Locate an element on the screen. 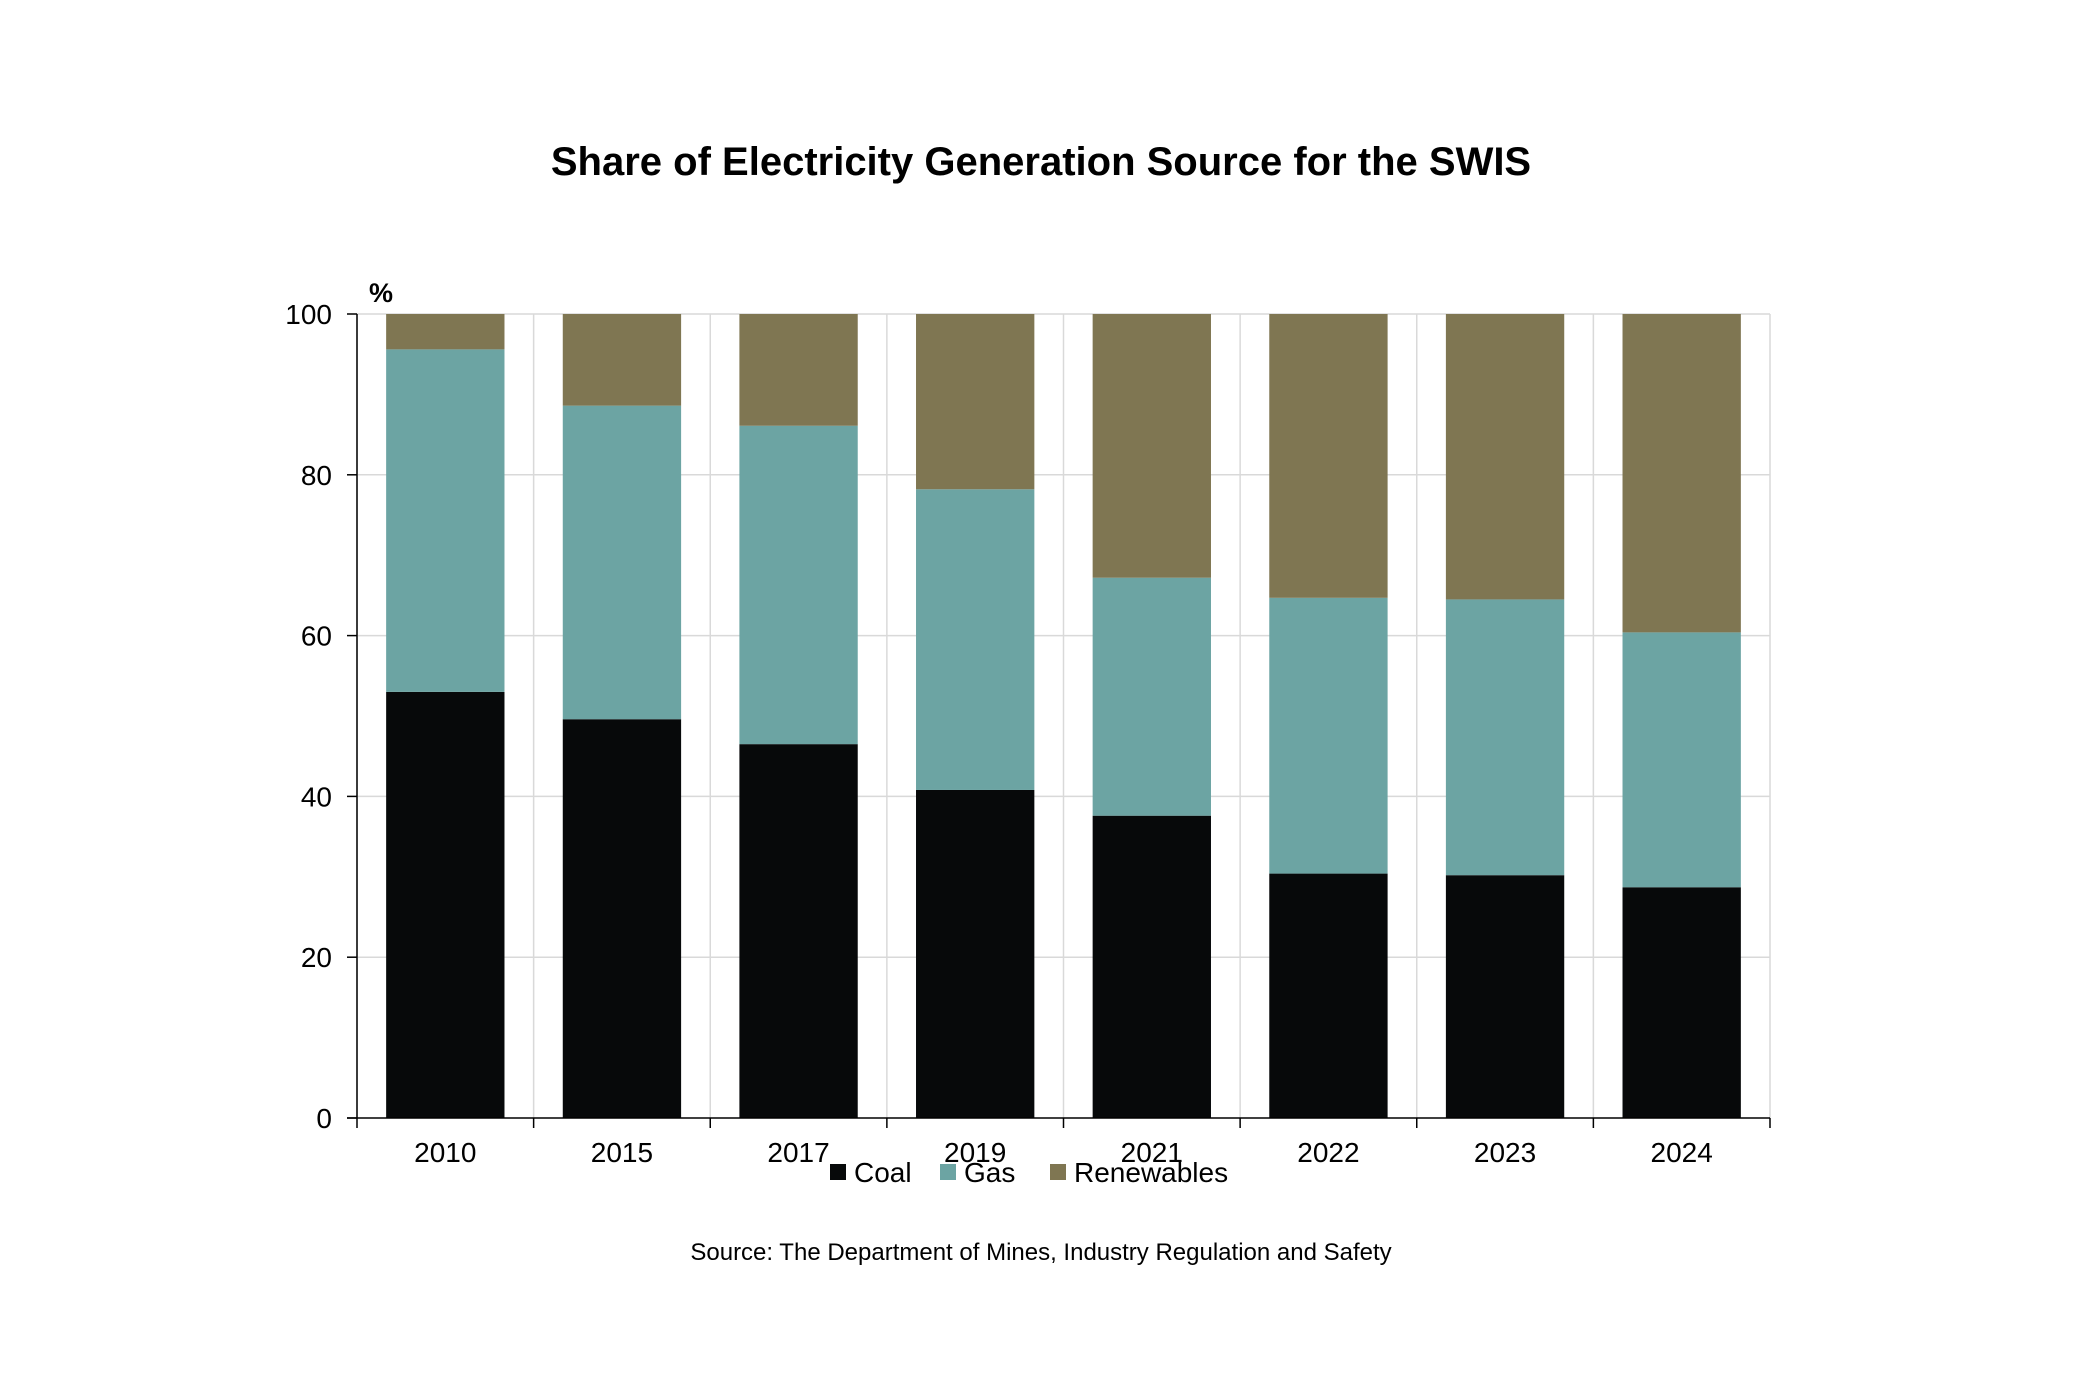 This screenshot has width=2083, height=1396. bar-segment-coal-2022 is located at coordinates (1328, 995).